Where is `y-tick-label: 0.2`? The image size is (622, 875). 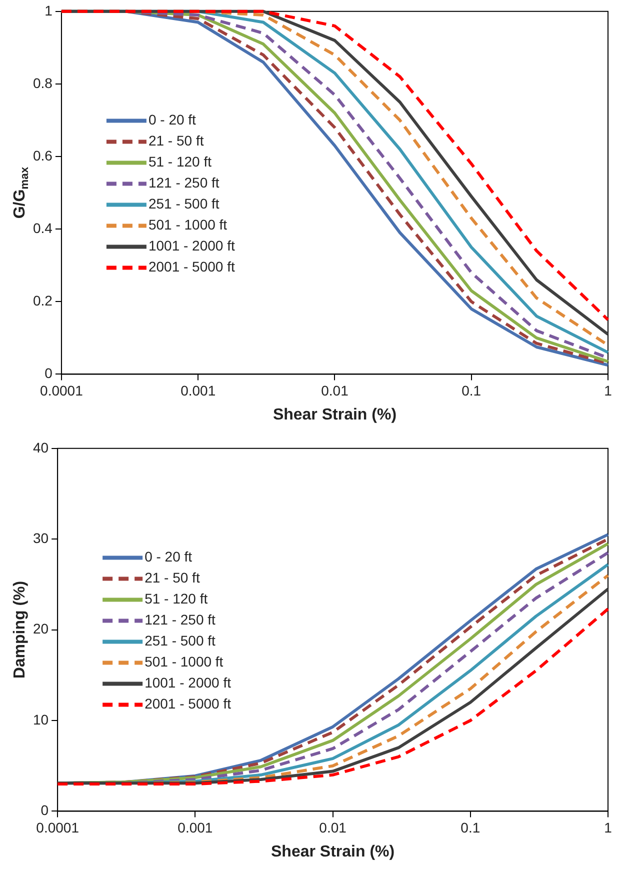 y-tick-label: 0.2 is located at coordinates (42, 300).